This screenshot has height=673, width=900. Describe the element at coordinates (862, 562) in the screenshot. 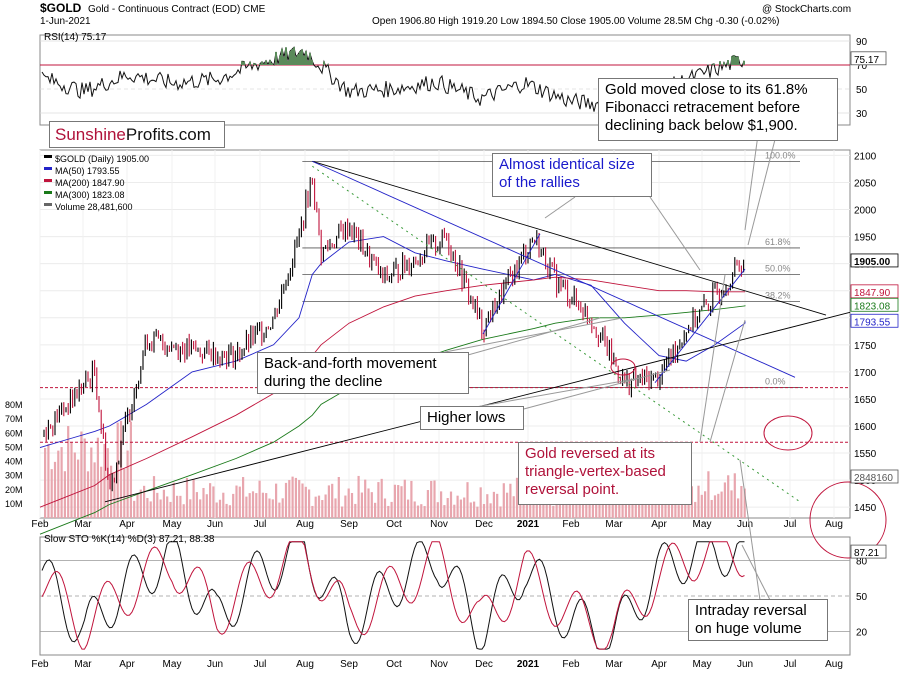

I see `sto-tick-label: 80` at that location.